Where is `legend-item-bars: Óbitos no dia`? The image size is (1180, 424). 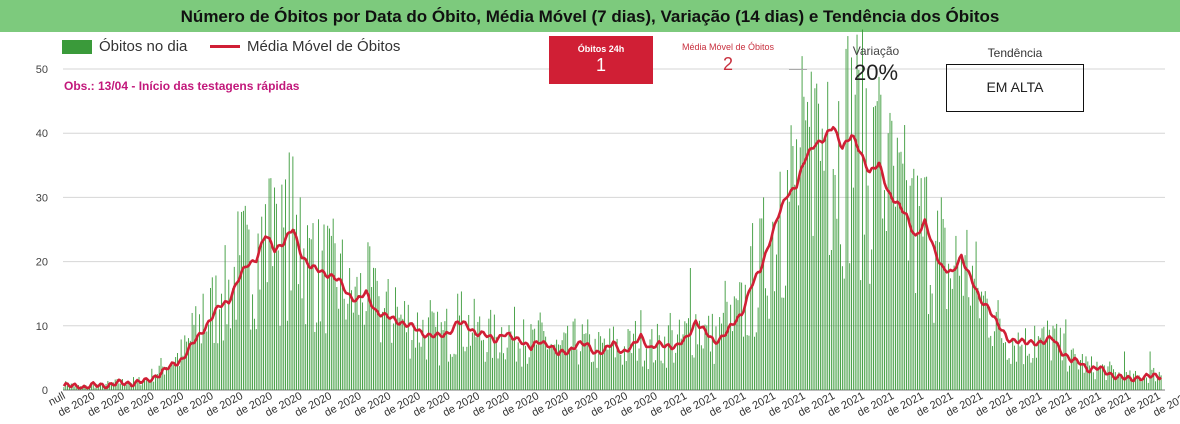 legend-item-bars: Óbitos no dia is located at coordinates (124, 46).